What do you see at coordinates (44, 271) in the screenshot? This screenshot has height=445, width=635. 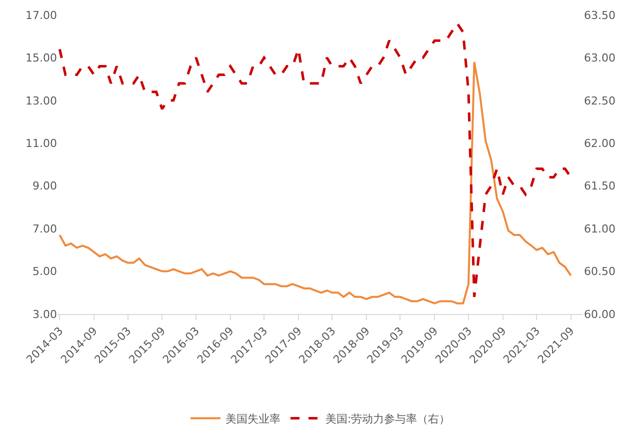 I see `y-tick-label: 5.00` at bounding box center [44, 271].